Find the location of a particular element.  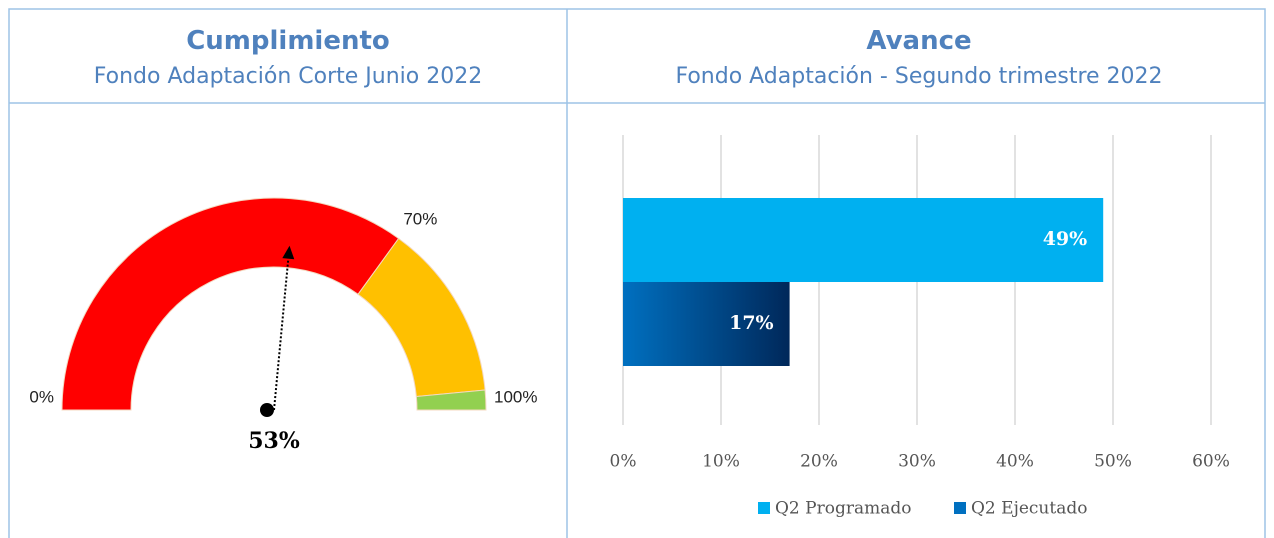

needle-head is located at coordinates (288, 252).